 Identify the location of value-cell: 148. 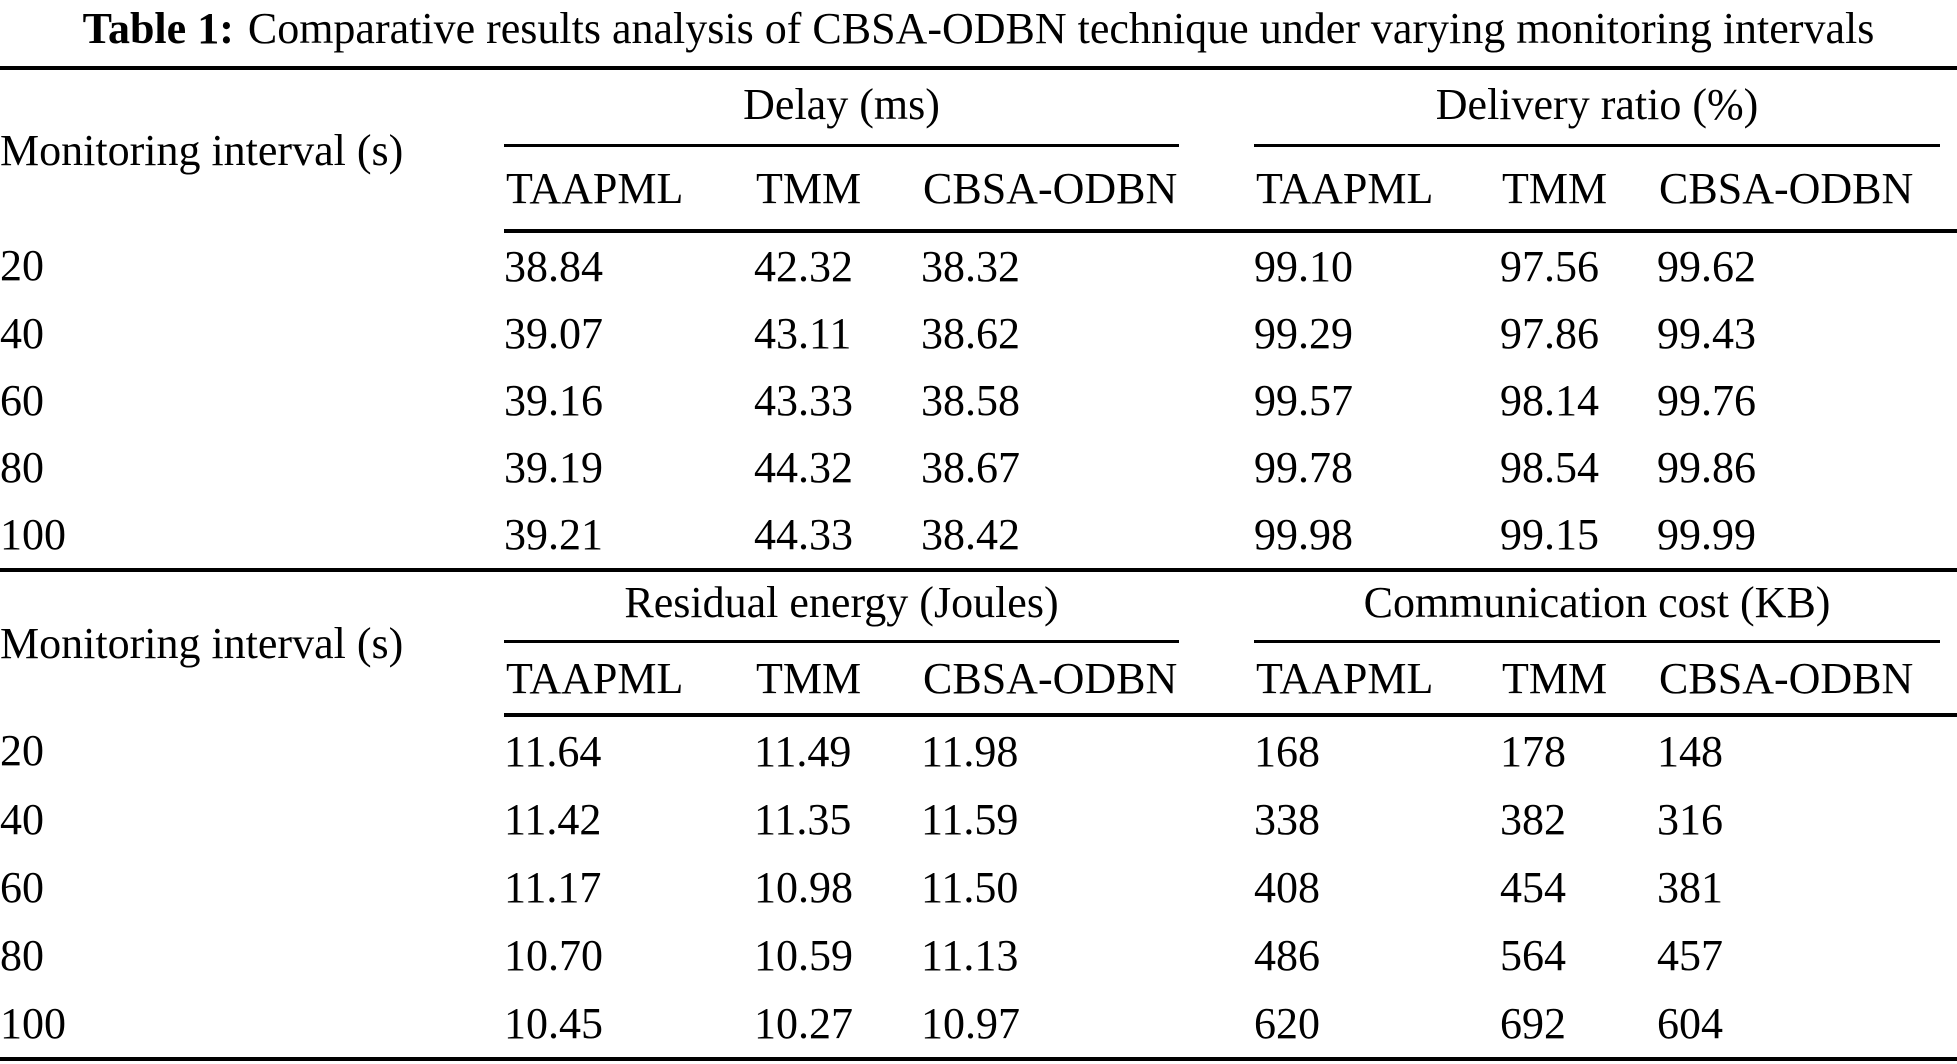
(1690, 751).